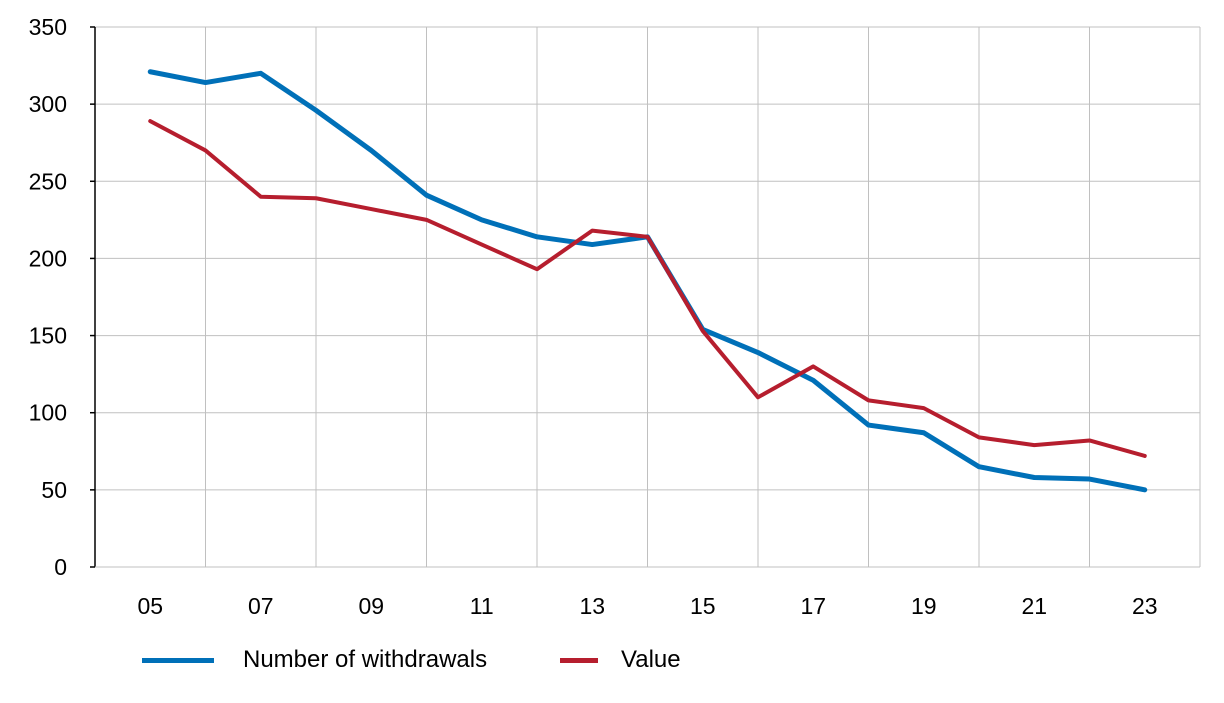 The height and width of the screenshot is (703, 1224). What do you see at coordinates (54, 490) in the screenshot?
I see `y-tick-label: 50` at bounding box center [54, 490].